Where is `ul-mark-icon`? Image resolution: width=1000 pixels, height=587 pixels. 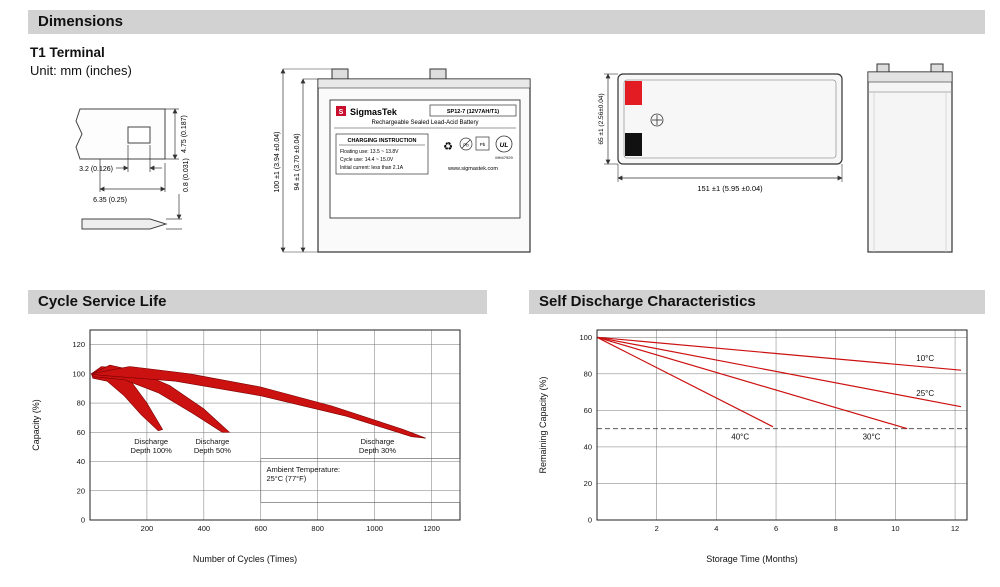 ul-mark-icon is located at coordinates (504, 144).